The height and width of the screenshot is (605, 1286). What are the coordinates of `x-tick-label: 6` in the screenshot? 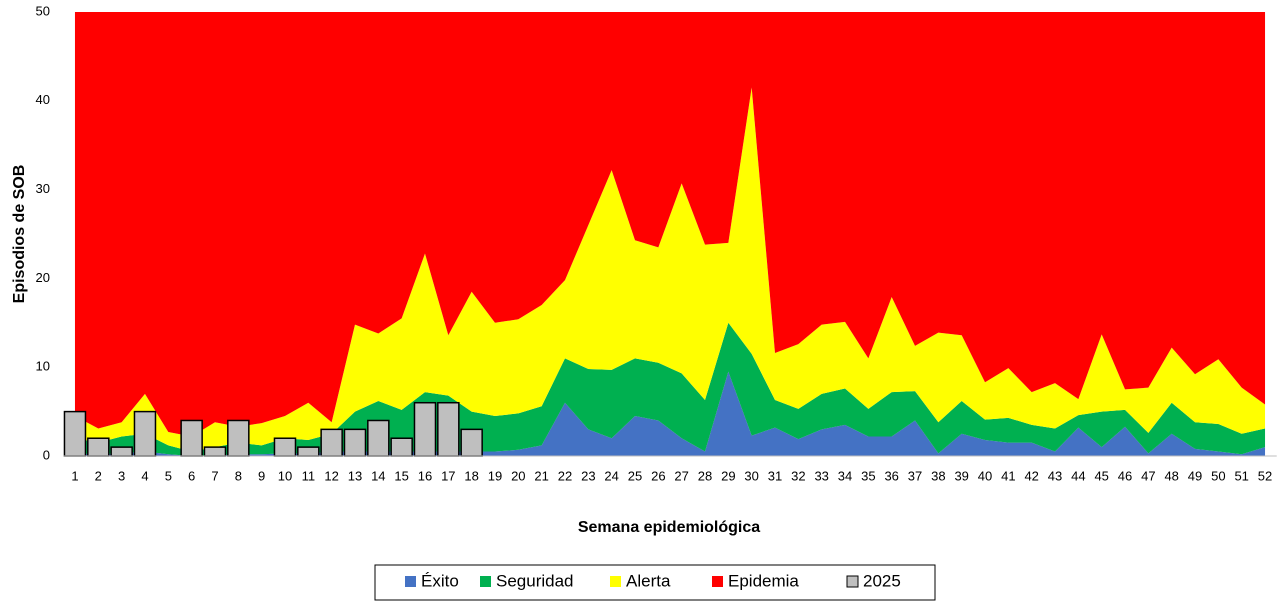 It's located at (191, 475).